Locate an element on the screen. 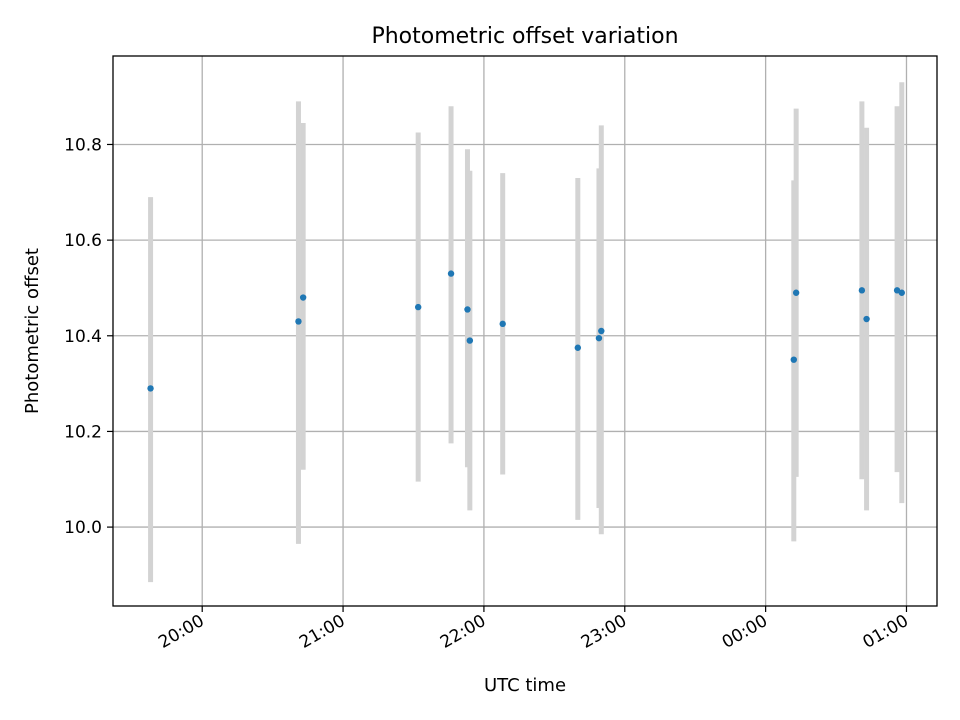 This screenshot has height=720, width=960. y-tick-label: 10.4 is located at coordinates (83, 337).